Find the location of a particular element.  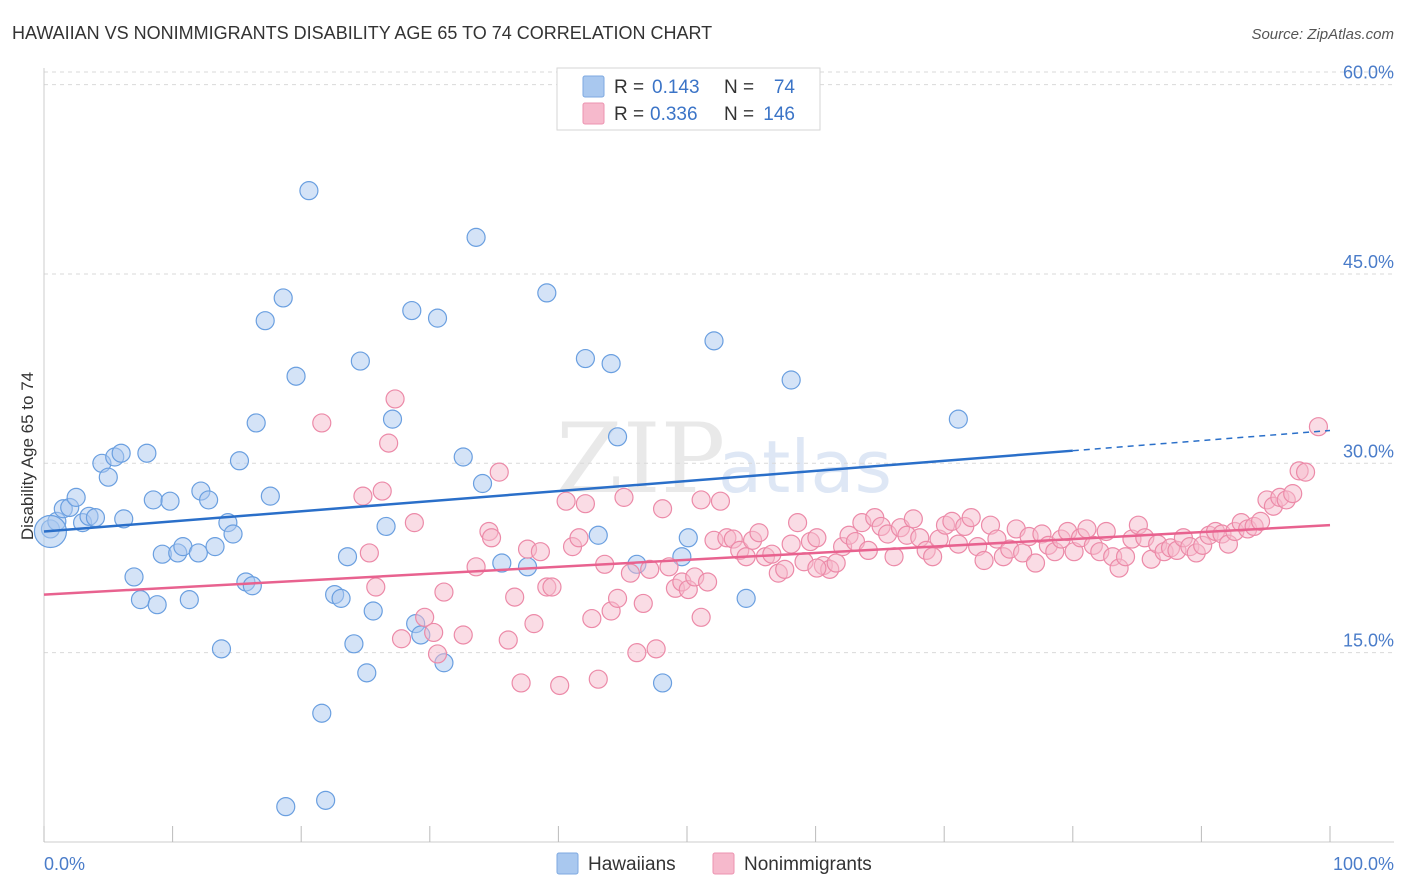

legend-r-value-2: 0.336 is located at coordinates (674, 114).